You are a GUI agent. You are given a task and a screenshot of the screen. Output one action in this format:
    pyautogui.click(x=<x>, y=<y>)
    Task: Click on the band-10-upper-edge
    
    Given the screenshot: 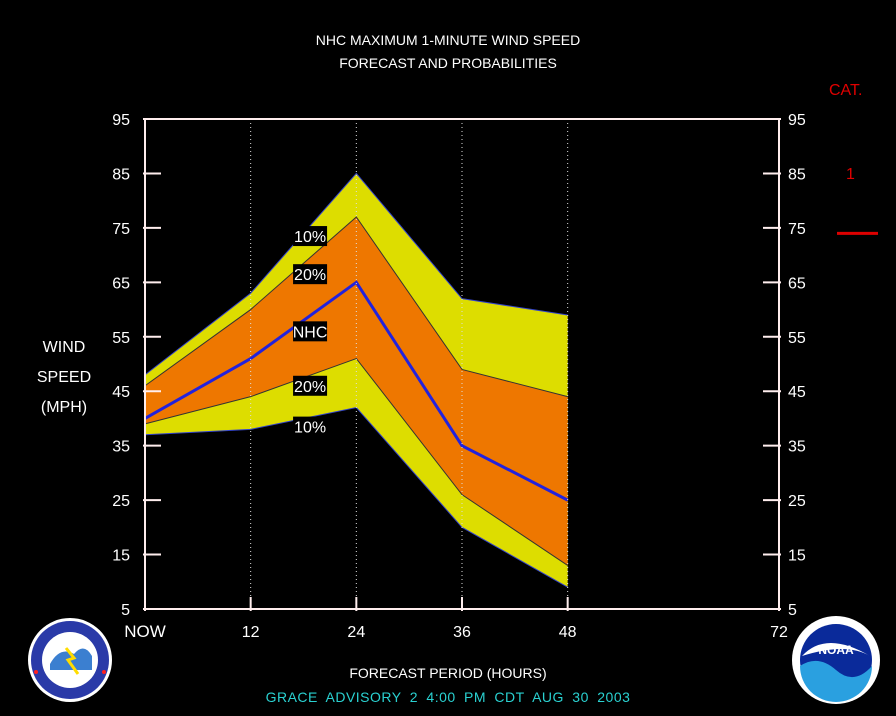 What is the action you would take?
    pyautogui.click(x=356, y=274)
    